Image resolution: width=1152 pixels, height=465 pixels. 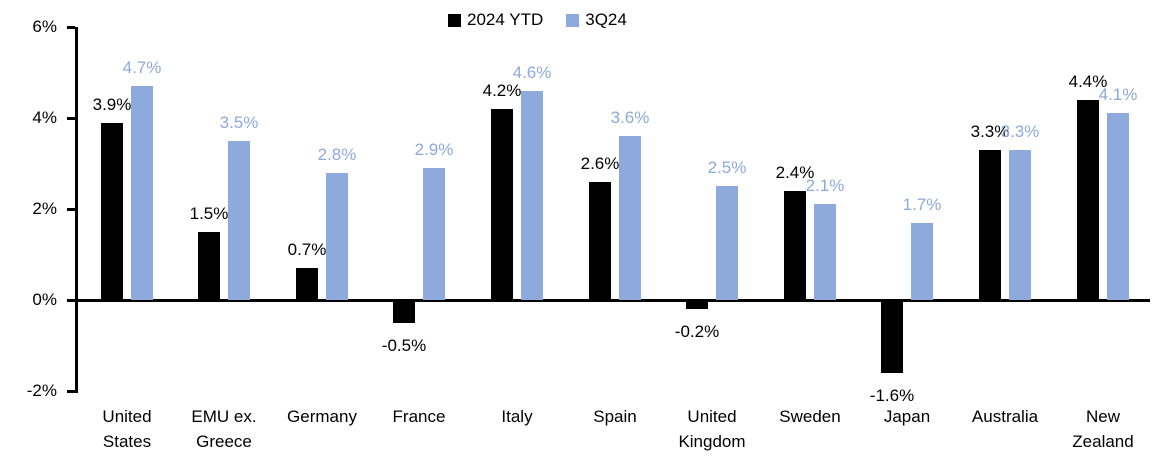 What do you see at coordinates (712, 429) in the screenshot?
I see `category-label-united-kingdom: United Kingdom` at bounding box center [712, 429].